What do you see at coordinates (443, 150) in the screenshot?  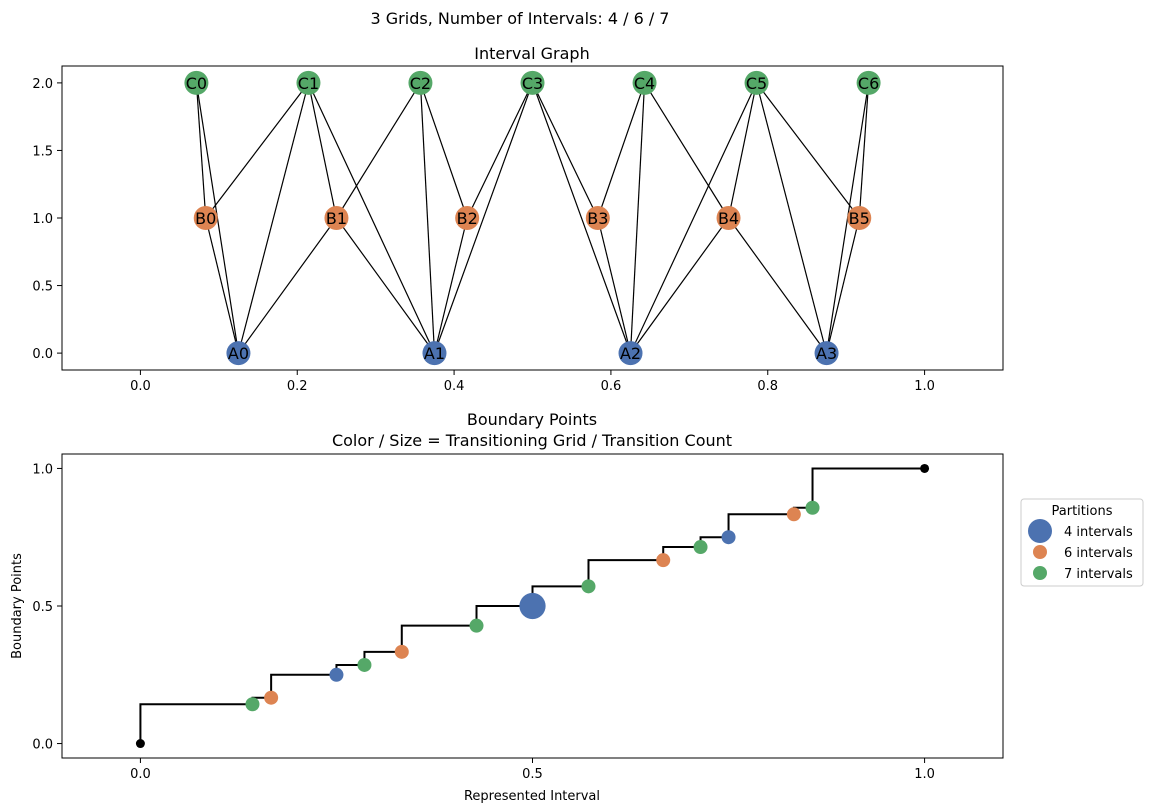 I see `edge-b2-c2` at bounding box center [443, 150].